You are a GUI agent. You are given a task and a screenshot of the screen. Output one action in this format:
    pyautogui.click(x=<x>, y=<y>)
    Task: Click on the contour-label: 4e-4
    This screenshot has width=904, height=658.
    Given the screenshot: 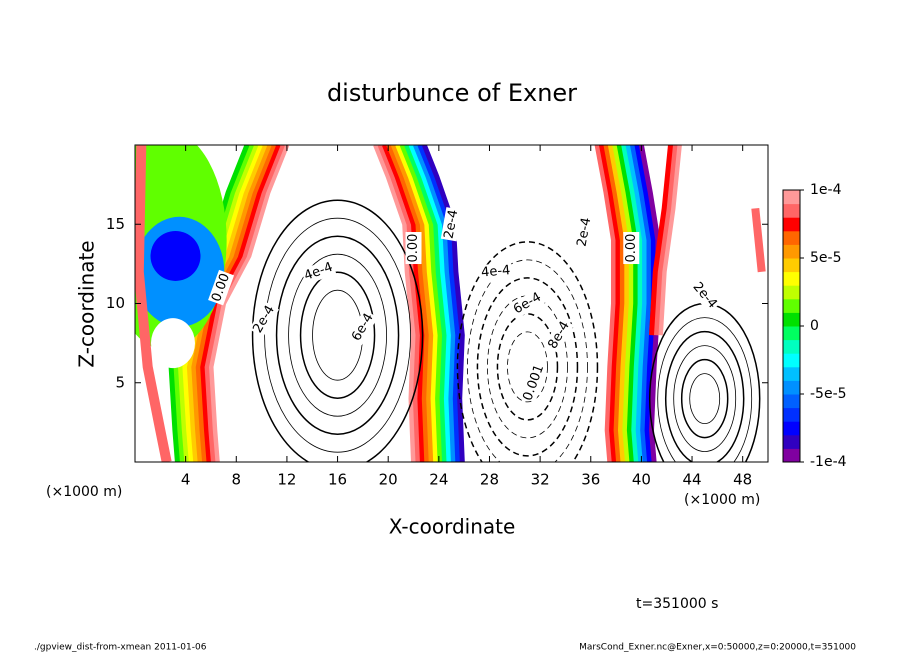 What is the action you would take?
    pyautogui.click(x=496, y=271)
    